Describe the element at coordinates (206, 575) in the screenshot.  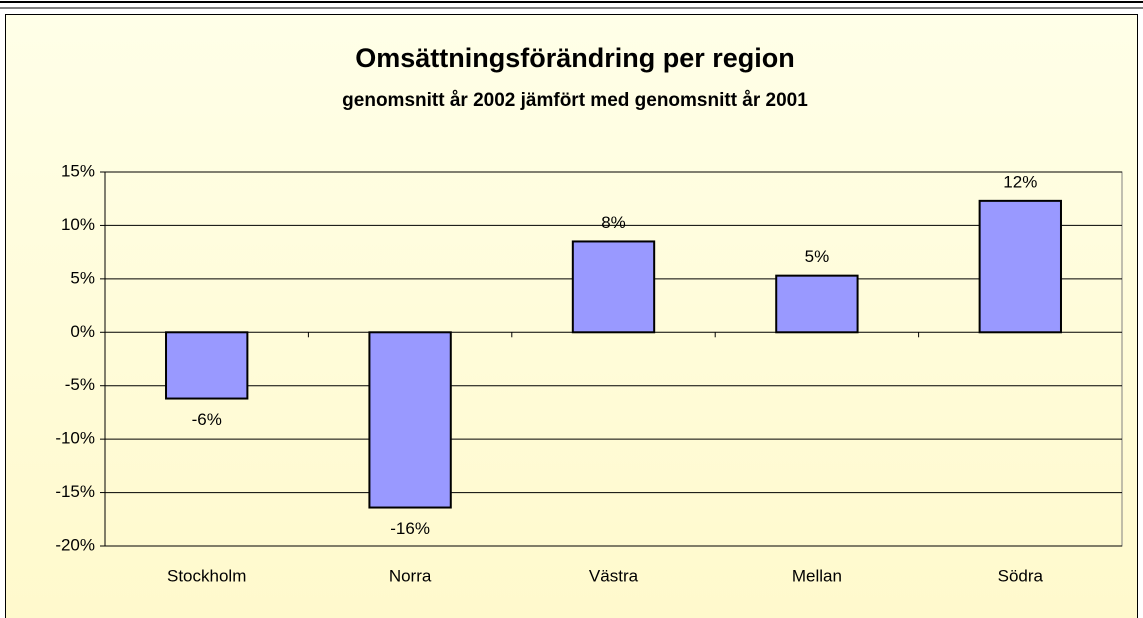
I see `x-tick-label: Stockholm` at that location.